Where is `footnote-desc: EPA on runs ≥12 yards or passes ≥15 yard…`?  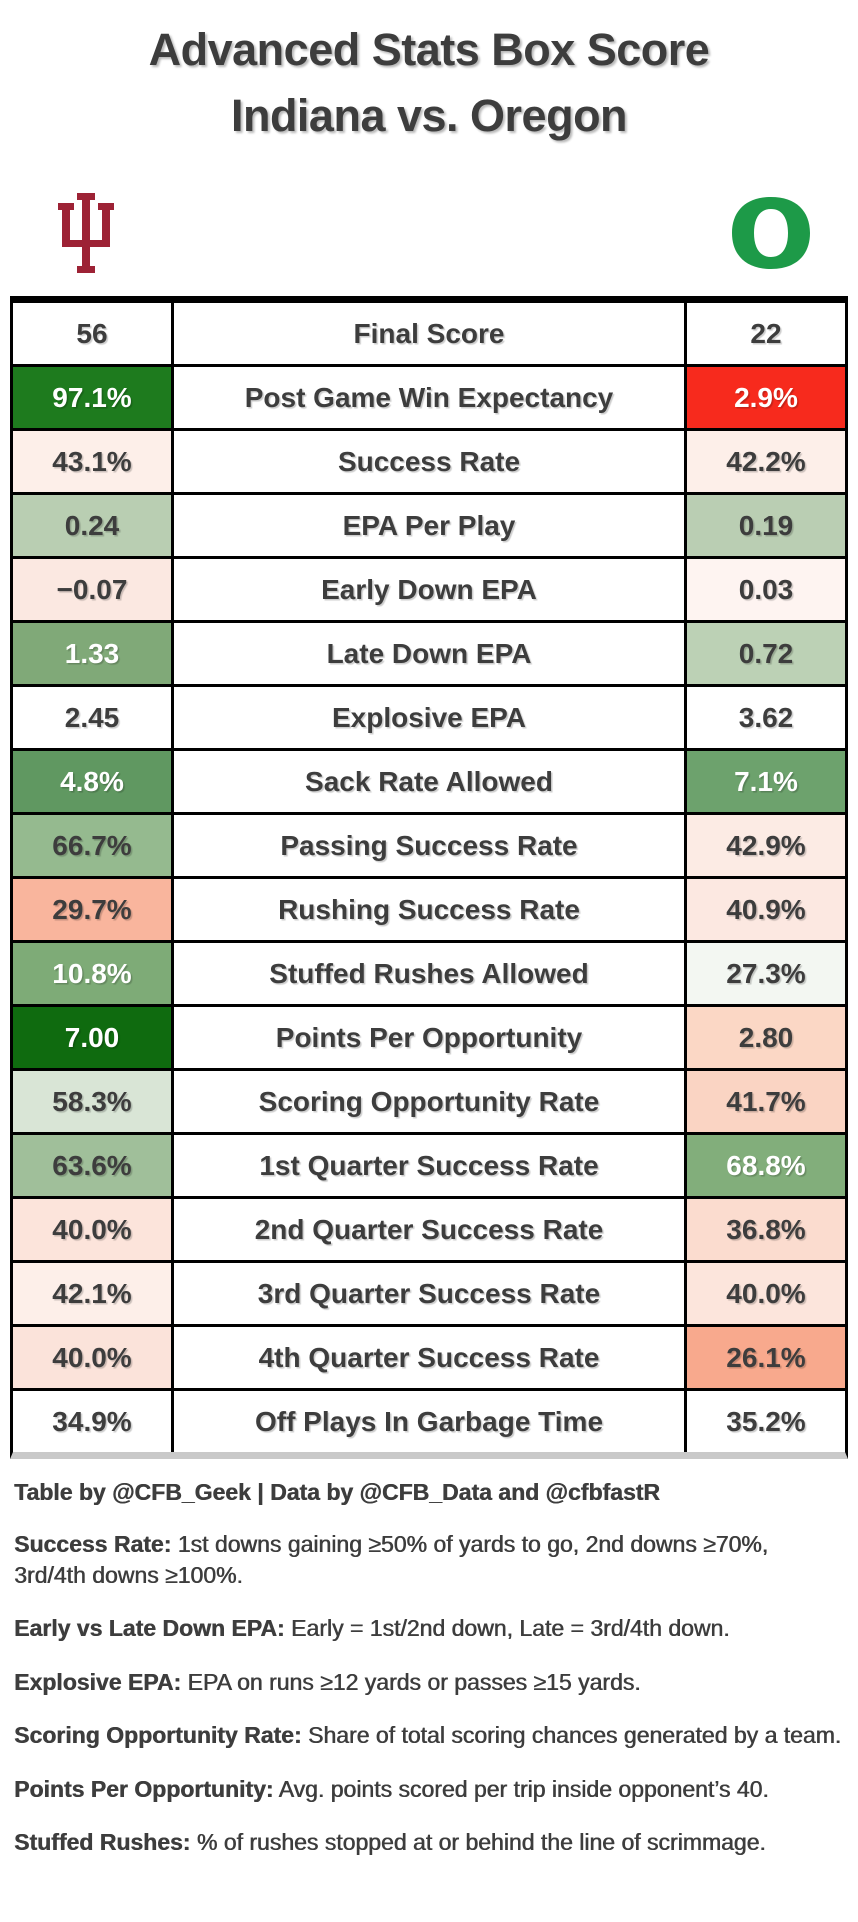
footnote-desc: EPA on runs ≥12 yards or passes ≥15 yard… is located at coordinates (411, 1681).